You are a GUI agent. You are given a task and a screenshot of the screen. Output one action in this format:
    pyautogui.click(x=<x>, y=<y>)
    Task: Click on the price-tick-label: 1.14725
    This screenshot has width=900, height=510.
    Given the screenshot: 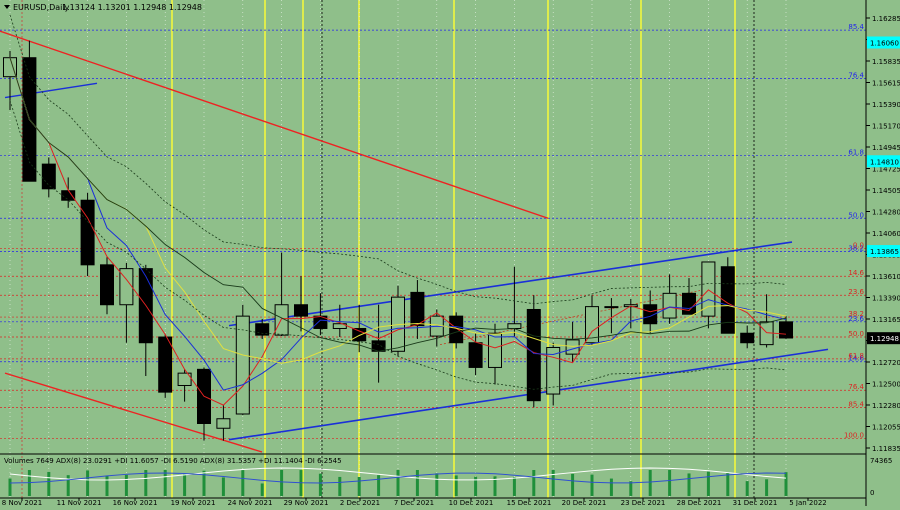 What is the action you would take?
    pyautogui.click(x=886, y=170)
    